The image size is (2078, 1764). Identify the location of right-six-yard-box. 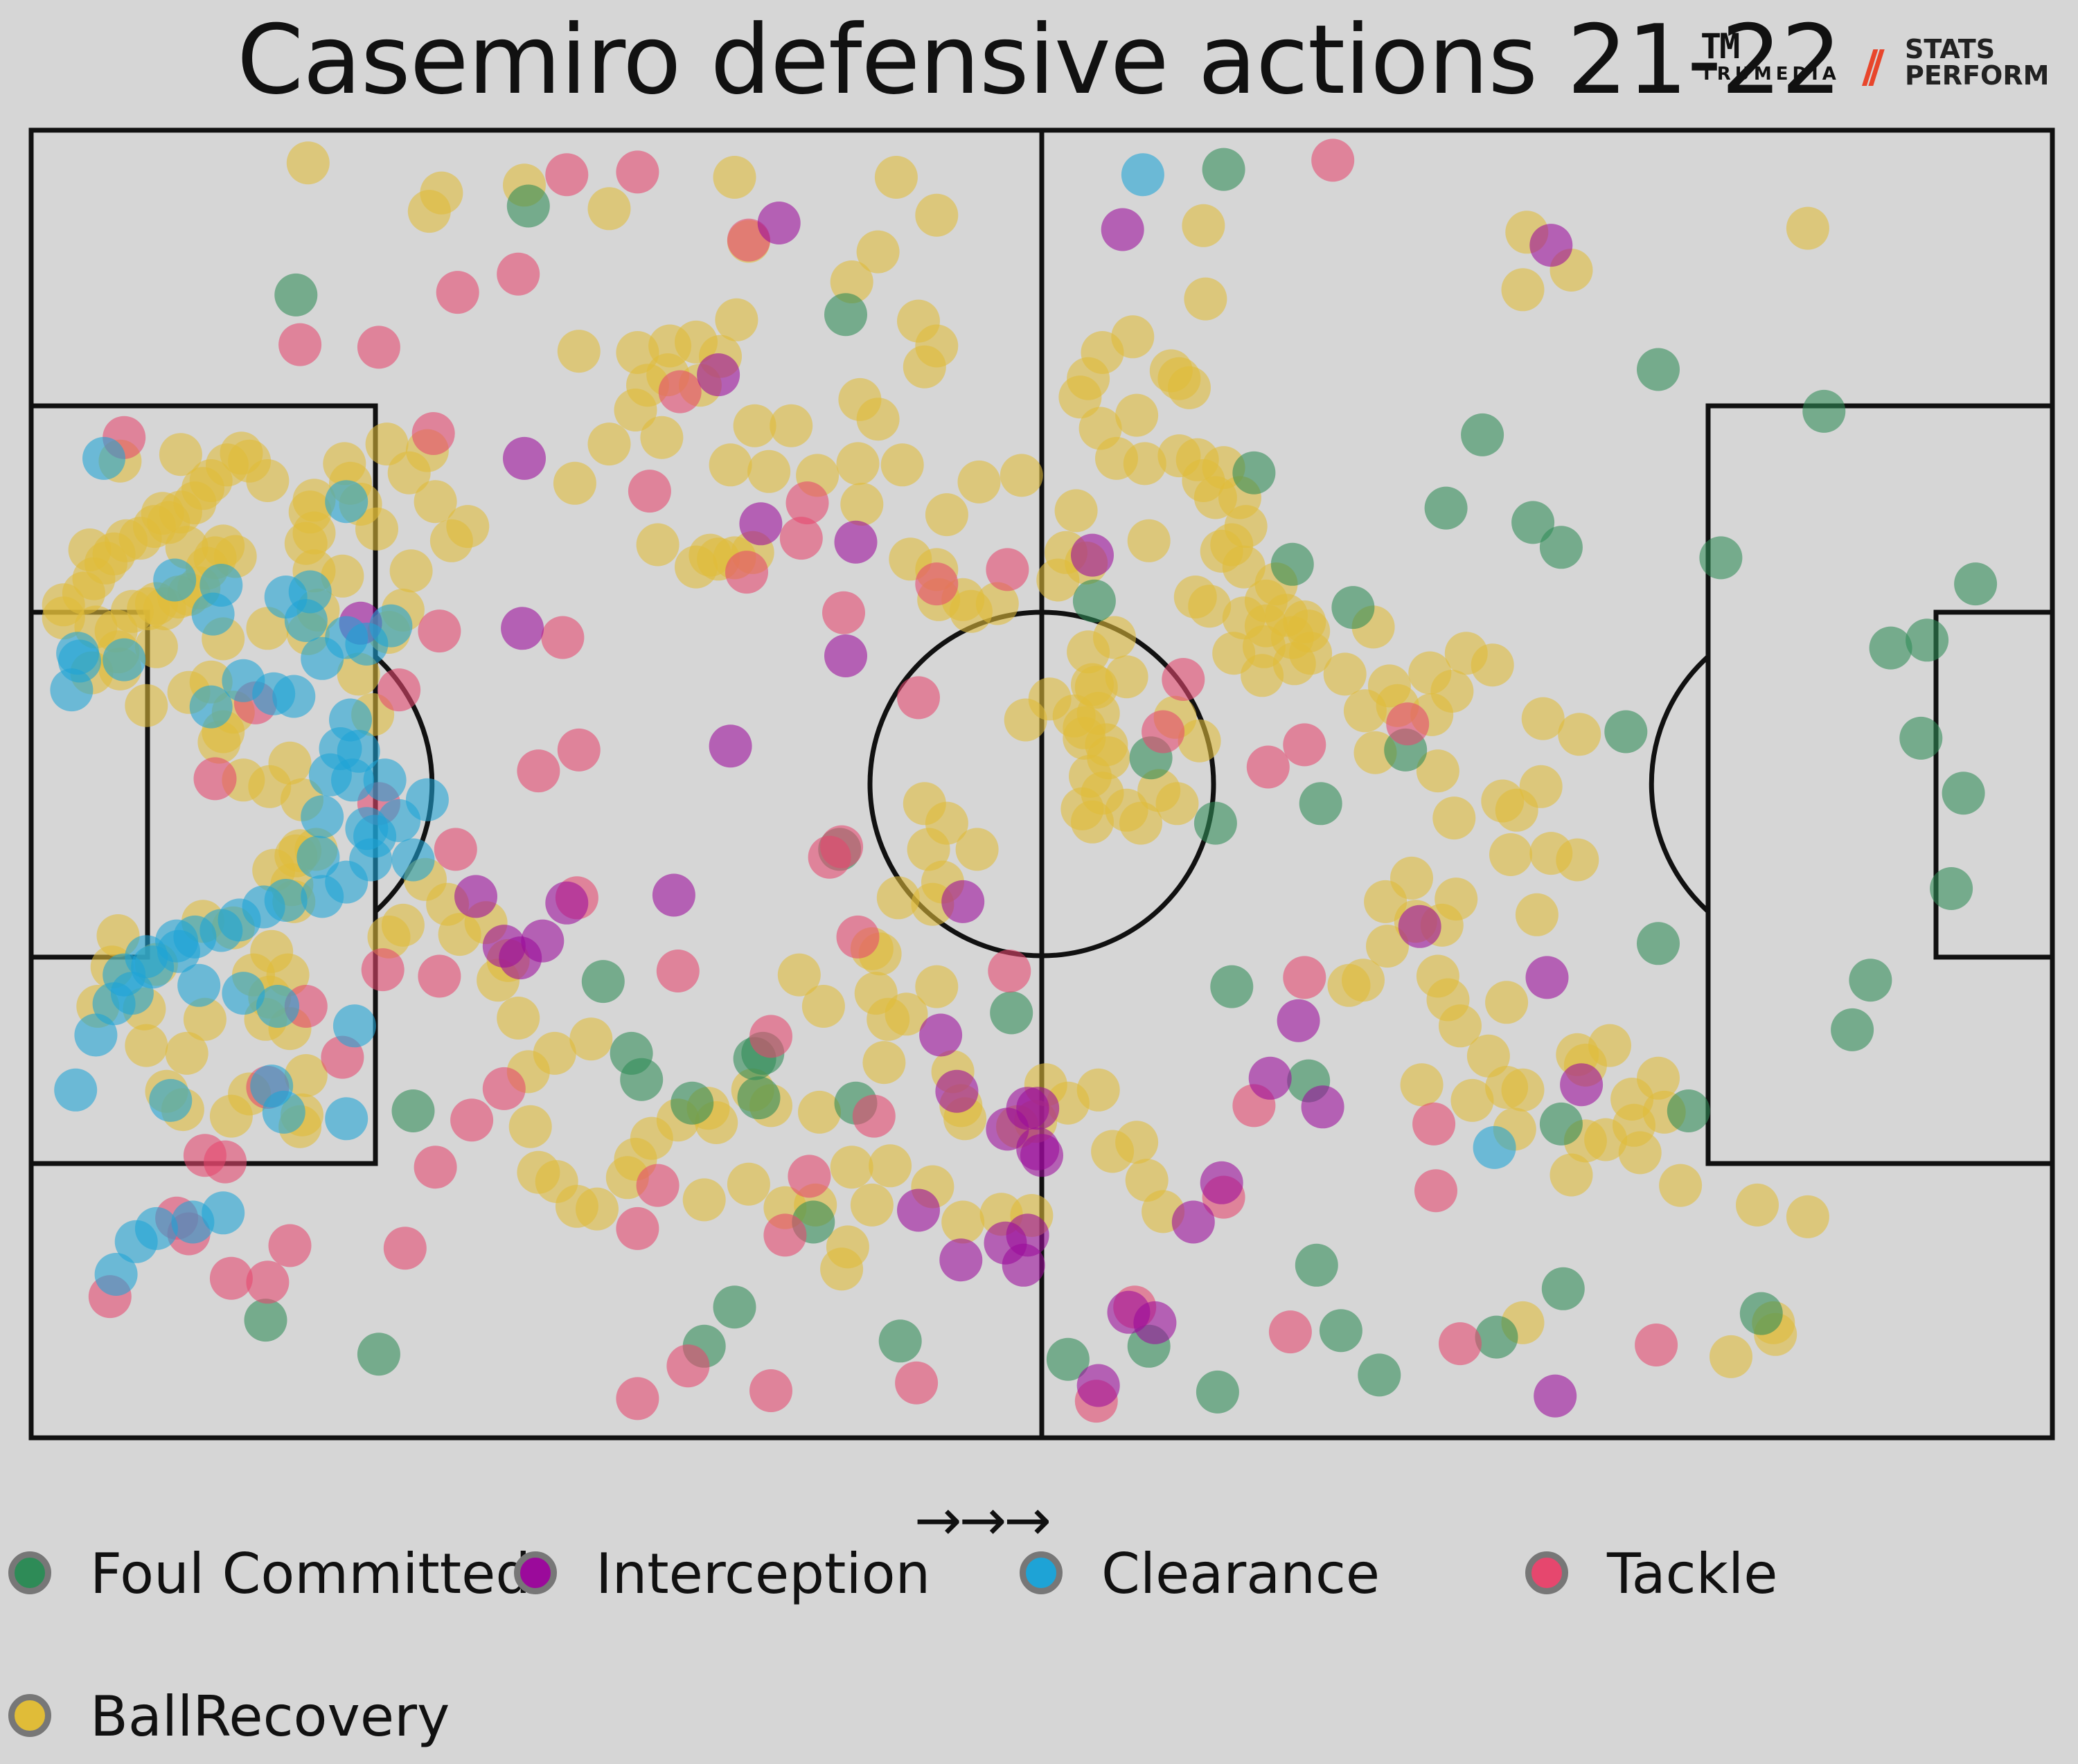
(1994, 785).